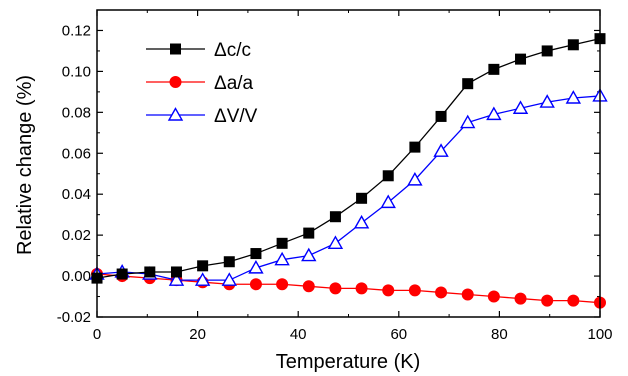  I want to click on y-tick-label-1: 0.00, so click(76, 276).